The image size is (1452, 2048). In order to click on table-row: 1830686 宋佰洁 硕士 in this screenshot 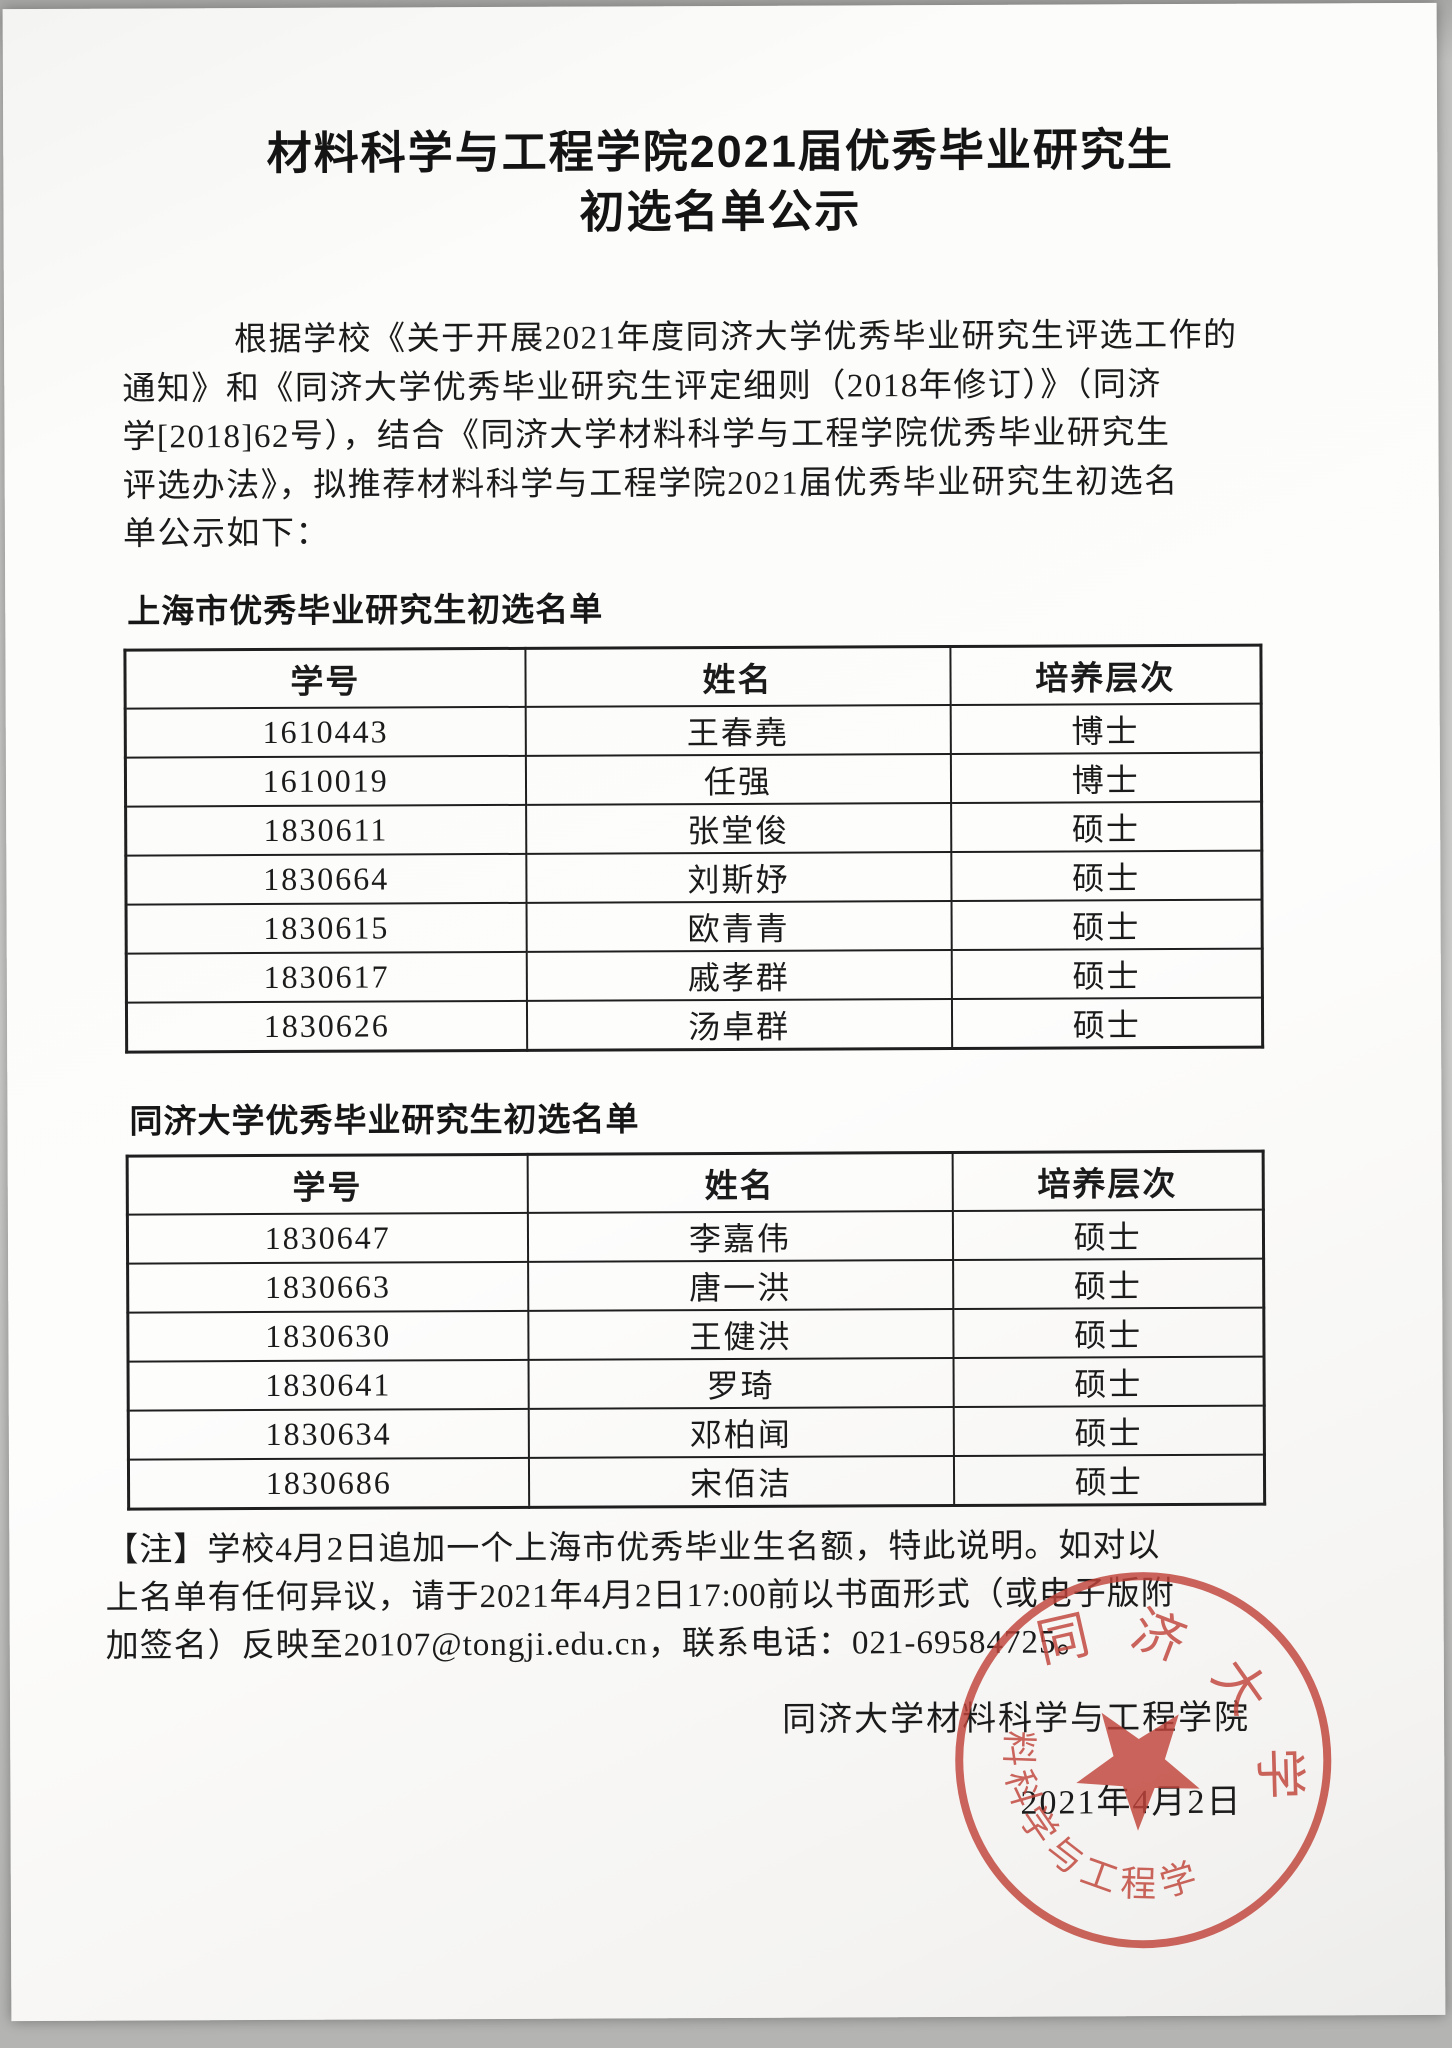, I will do `click(696, 1482)`.